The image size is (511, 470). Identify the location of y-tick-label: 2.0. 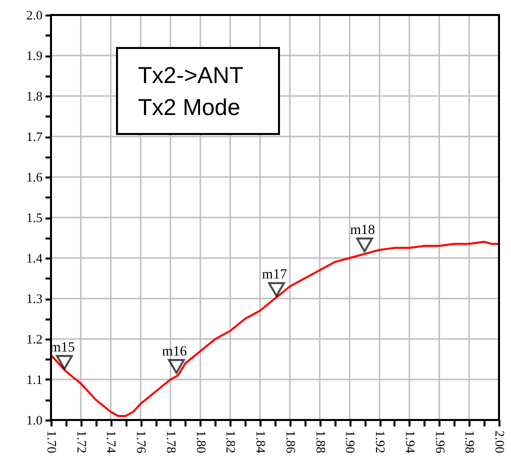
(34, 15).